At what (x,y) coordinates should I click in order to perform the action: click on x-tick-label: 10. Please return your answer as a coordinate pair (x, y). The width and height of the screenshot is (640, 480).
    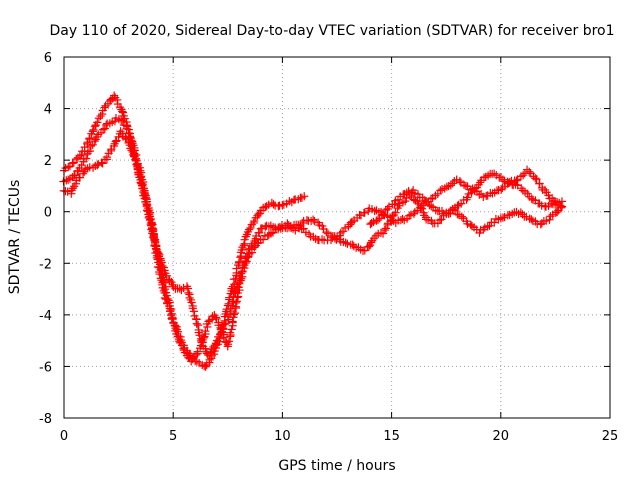
    Looking at the image, I should click on (282, 436).